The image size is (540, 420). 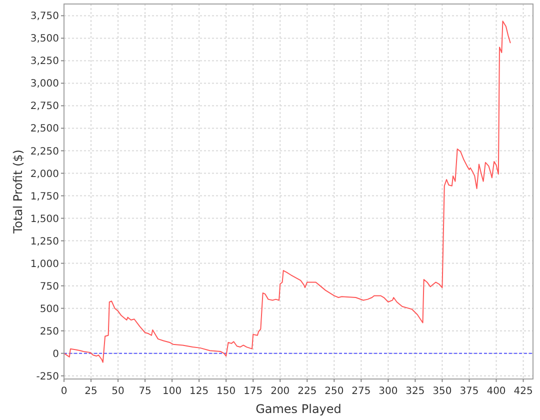 I want to click on y-tick-label: 1,750, so click(x=44, y=196).